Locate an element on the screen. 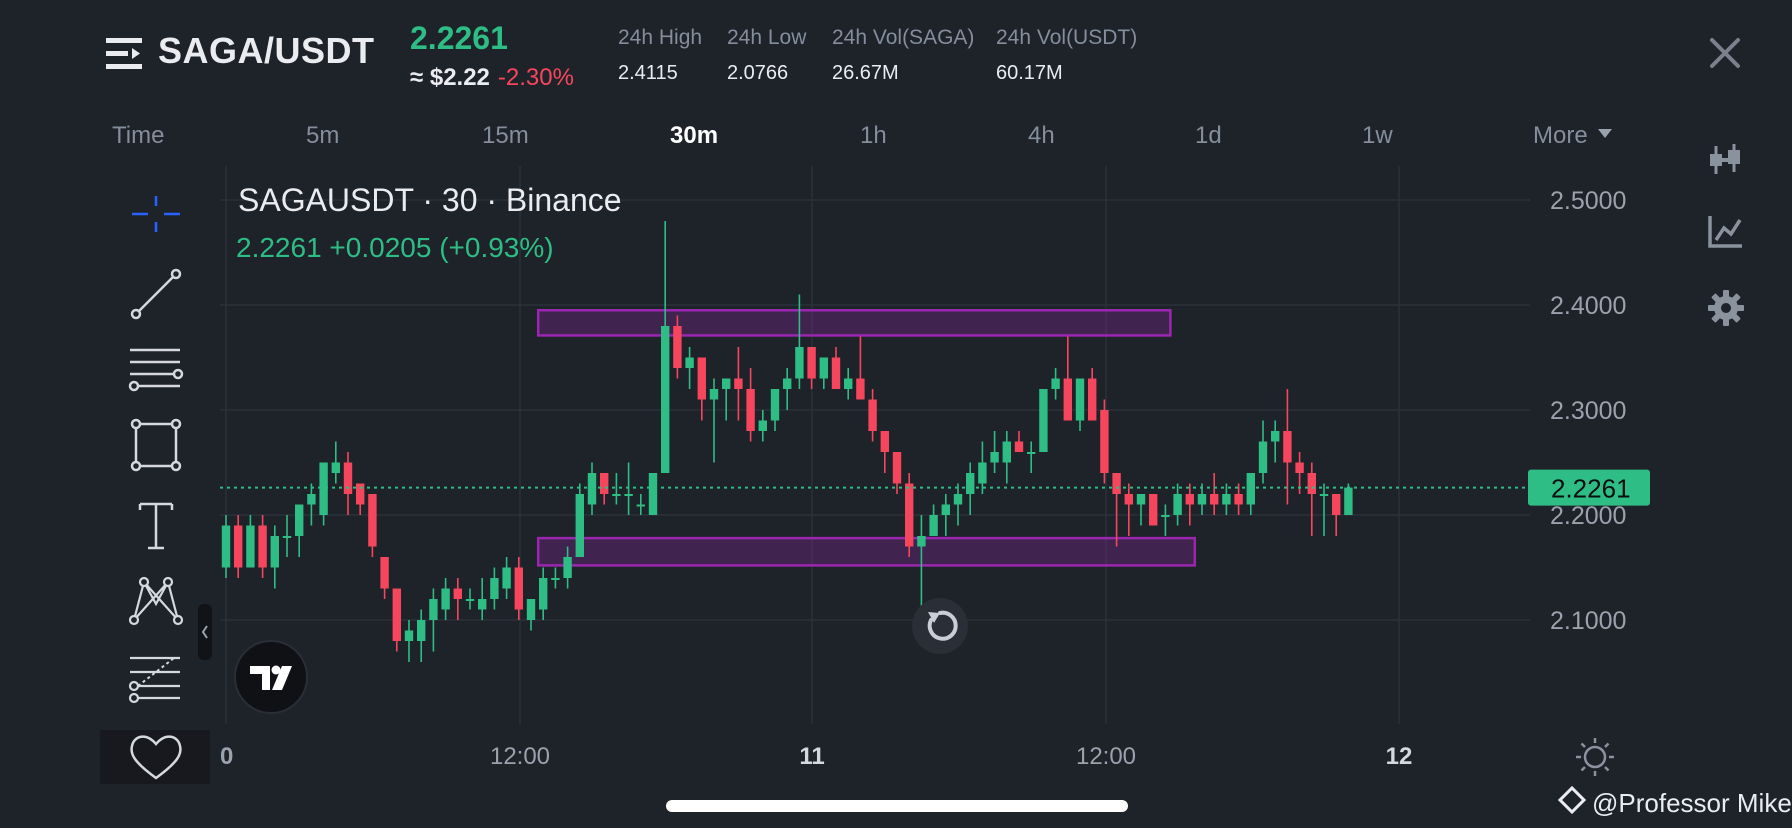 The width and height of the screenshot is (1792, 828). settings-gear-icon is located at coordinates (1726, 308).